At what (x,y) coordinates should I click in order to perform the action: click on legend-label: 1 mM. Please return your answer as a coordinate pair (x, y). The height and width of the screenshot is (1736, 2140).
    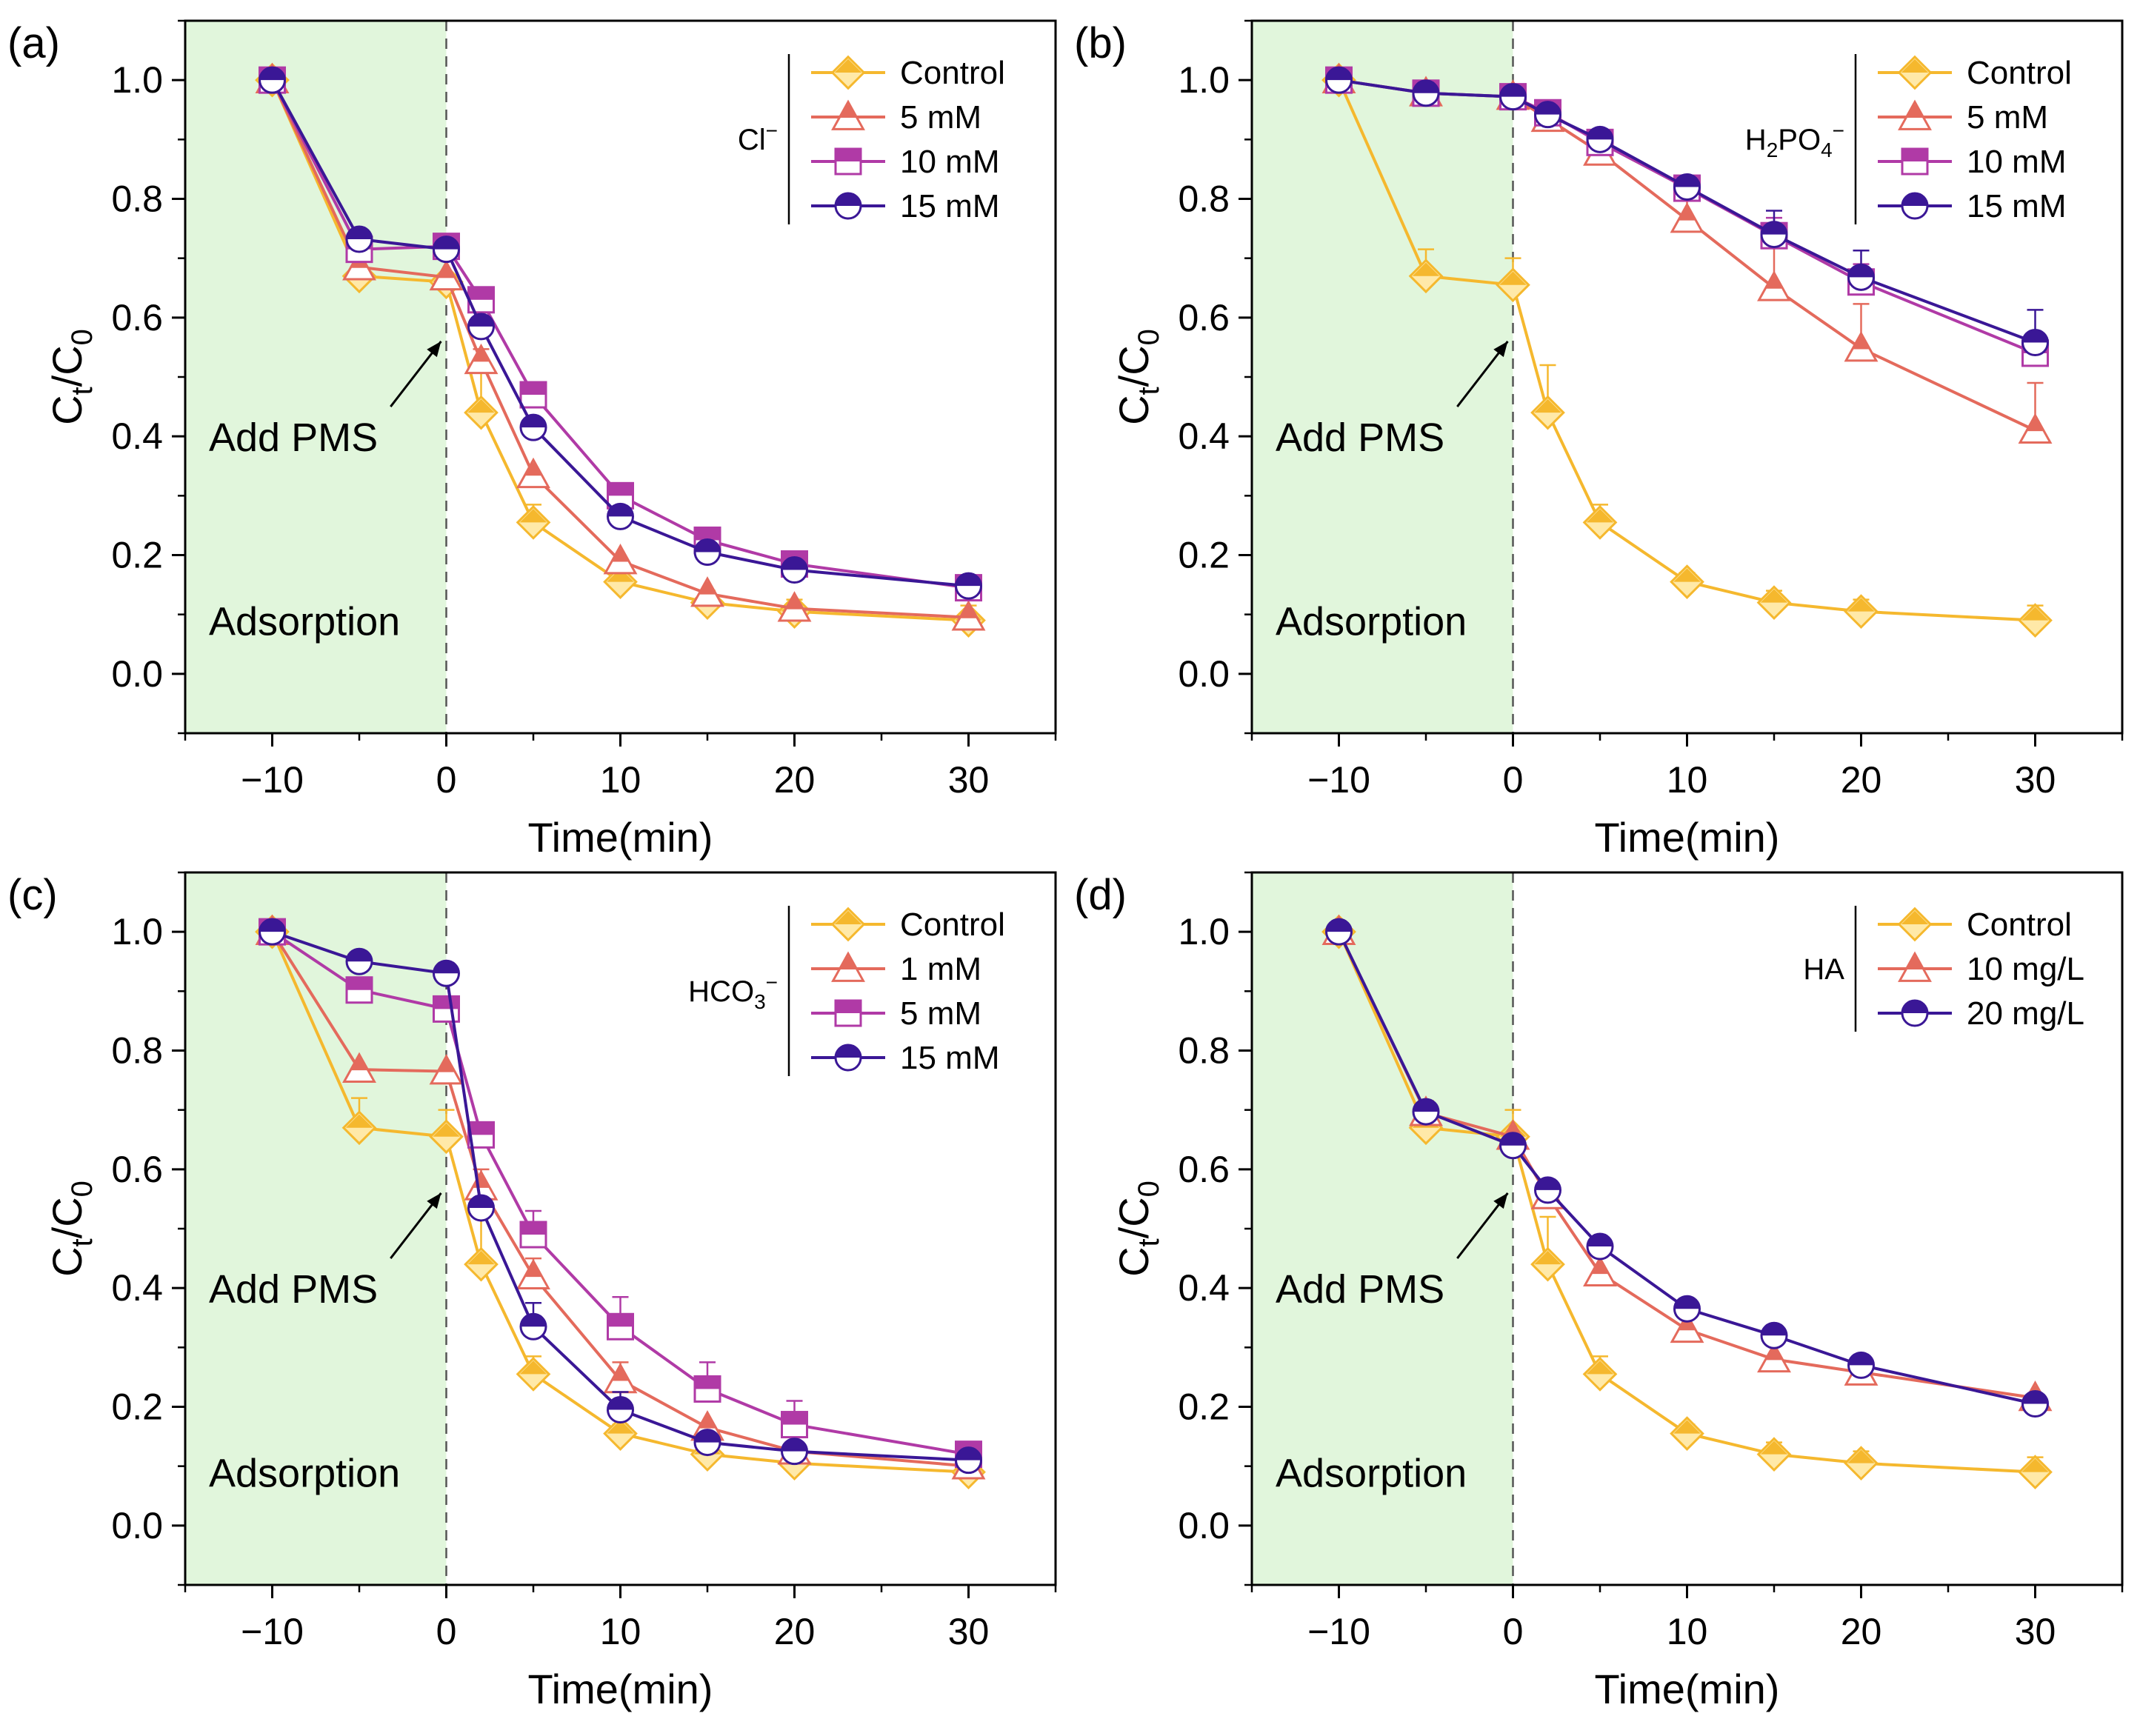
    Looking at the image, I should click on (941, 969).